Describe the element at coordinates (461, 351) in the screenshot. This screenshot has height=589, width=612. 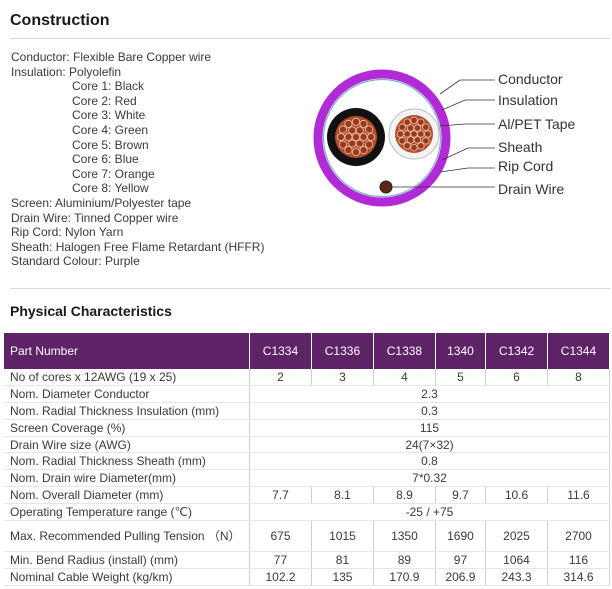
I see `header-part-4: 1340` at that location.